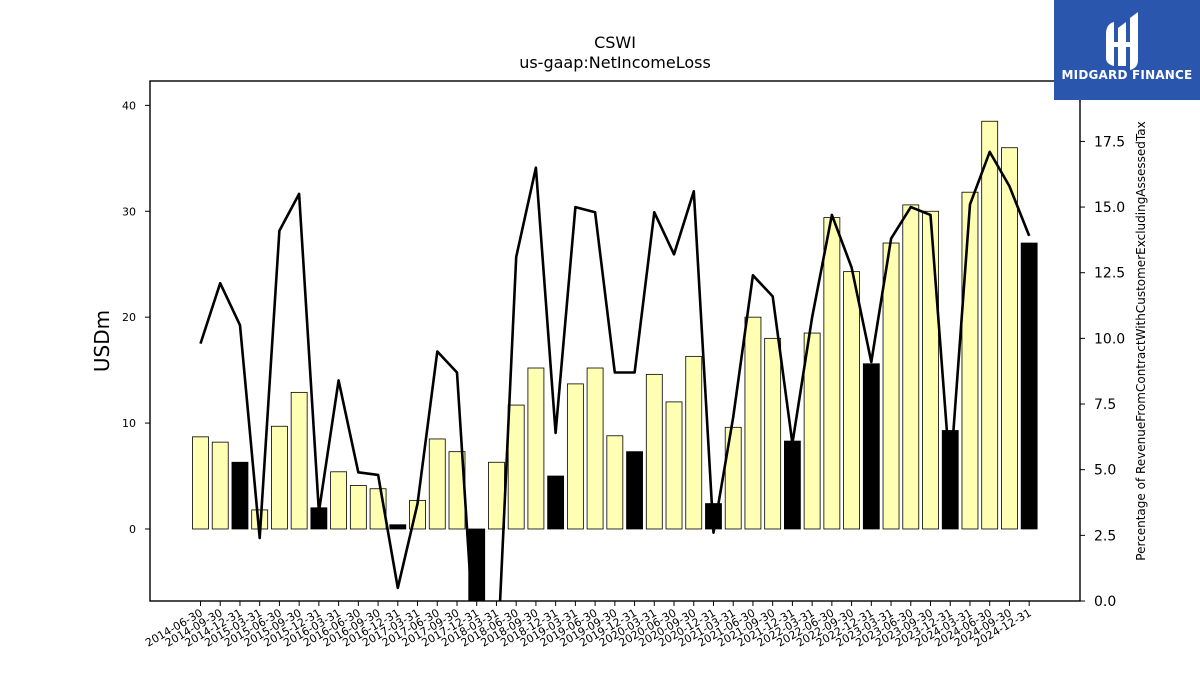 The image size is (1200, 675). I want to click on y2-tick-label: 5.0, so click(1105, 471).